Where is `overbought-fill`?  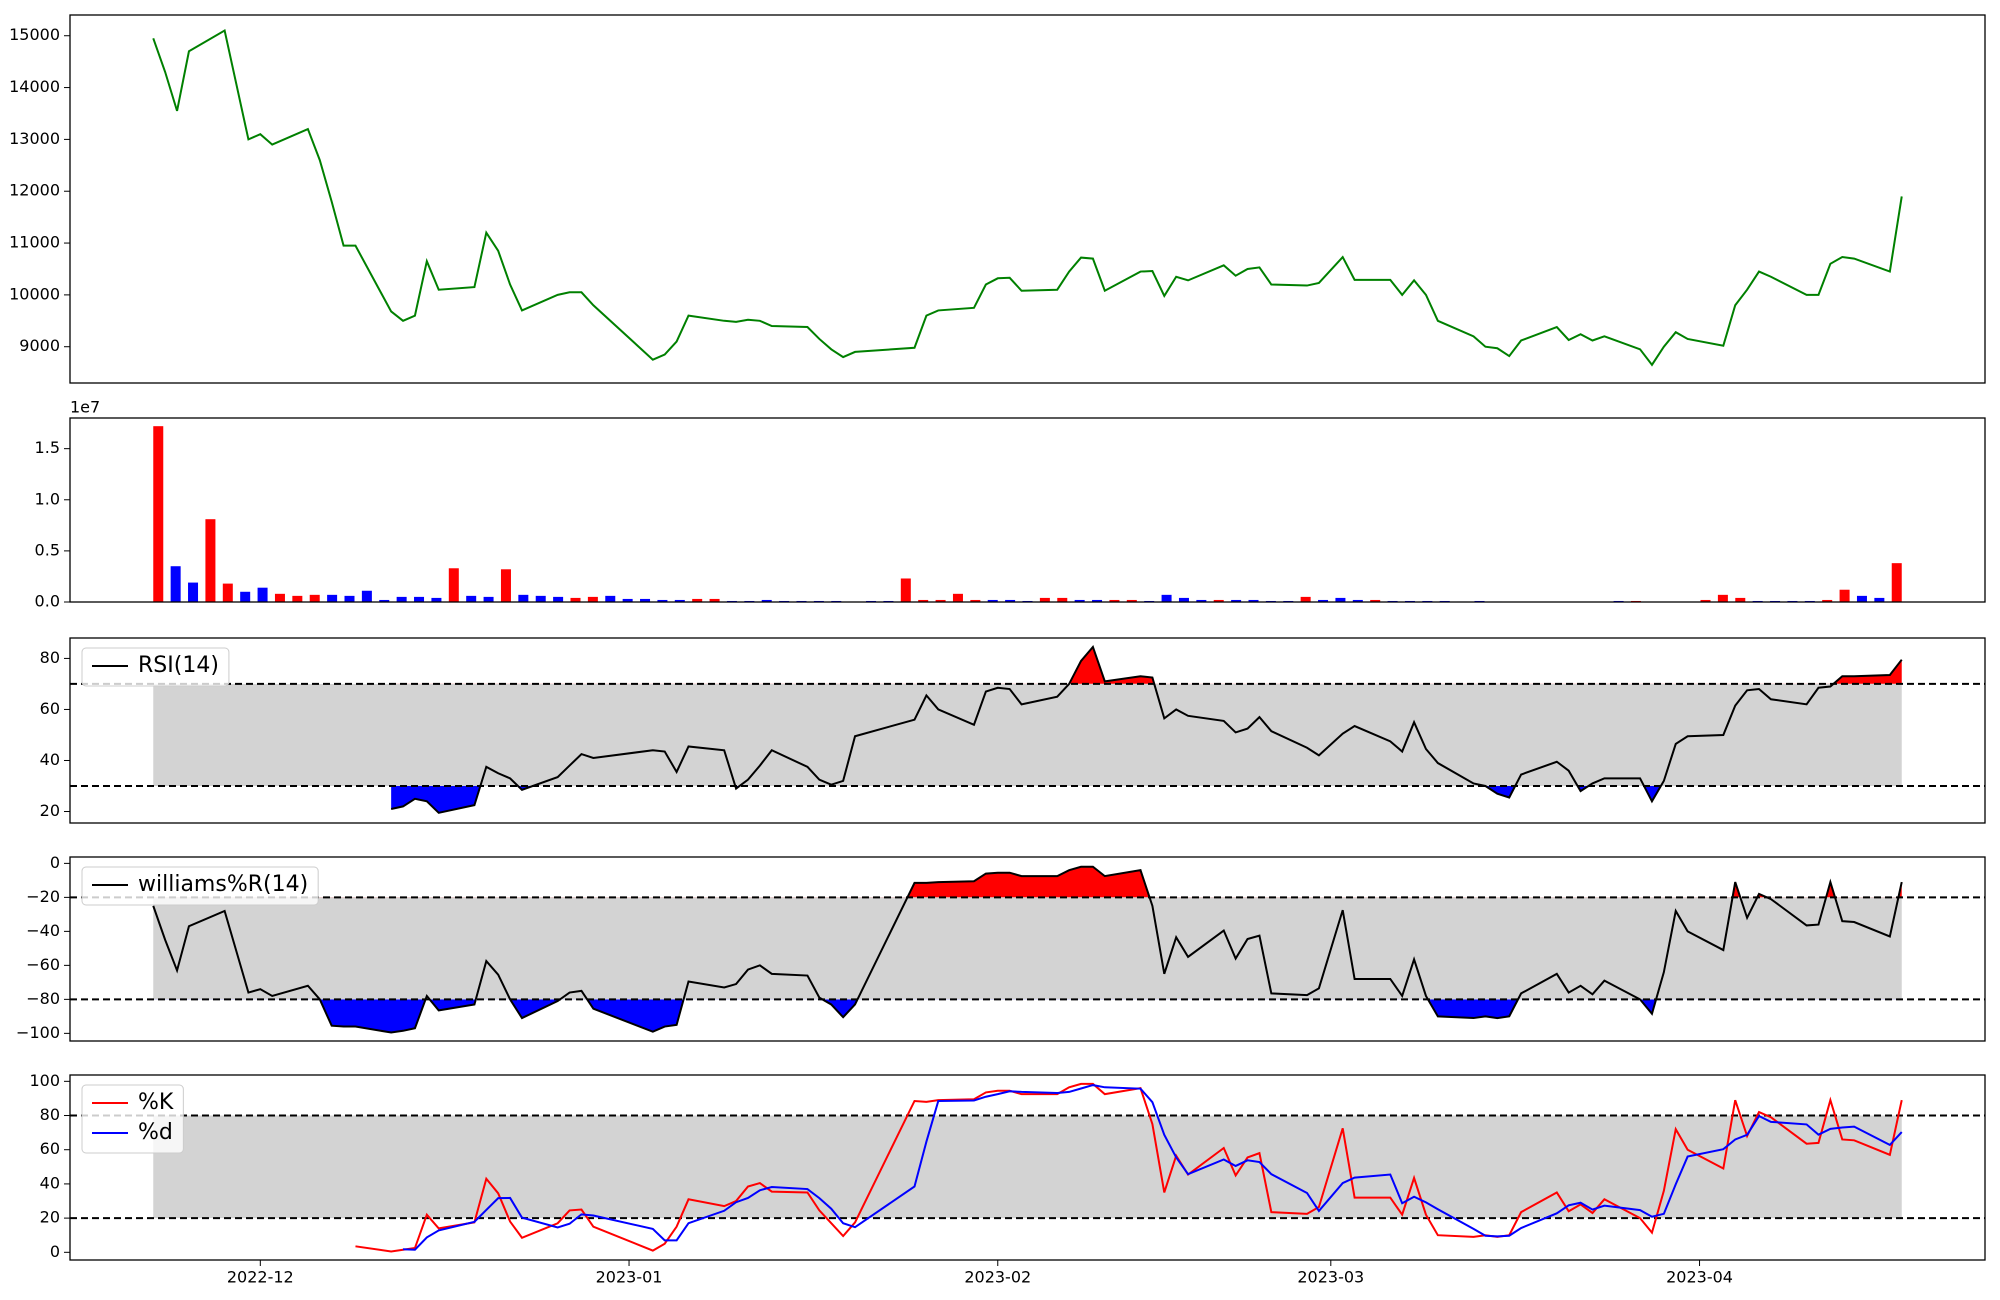 overbought-fill is located at coordinates (1027, 882).